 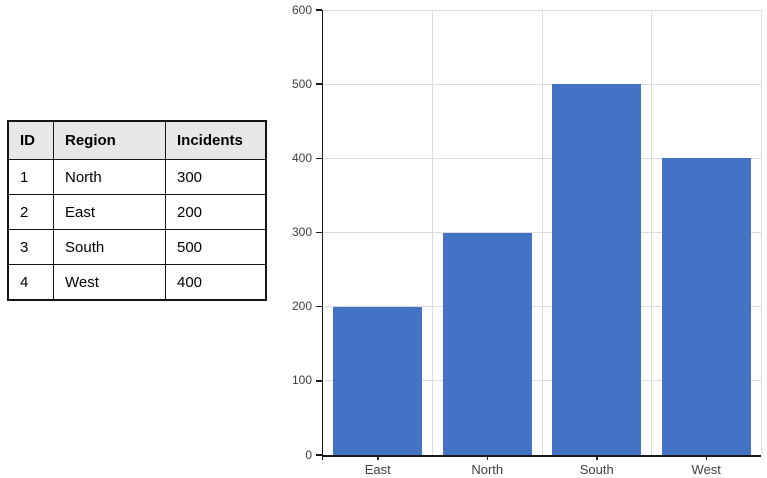 What do you see at coordinates (30, 212) in the screenshot?
I see `cell-id: 2` at bounding box center [30, 212].